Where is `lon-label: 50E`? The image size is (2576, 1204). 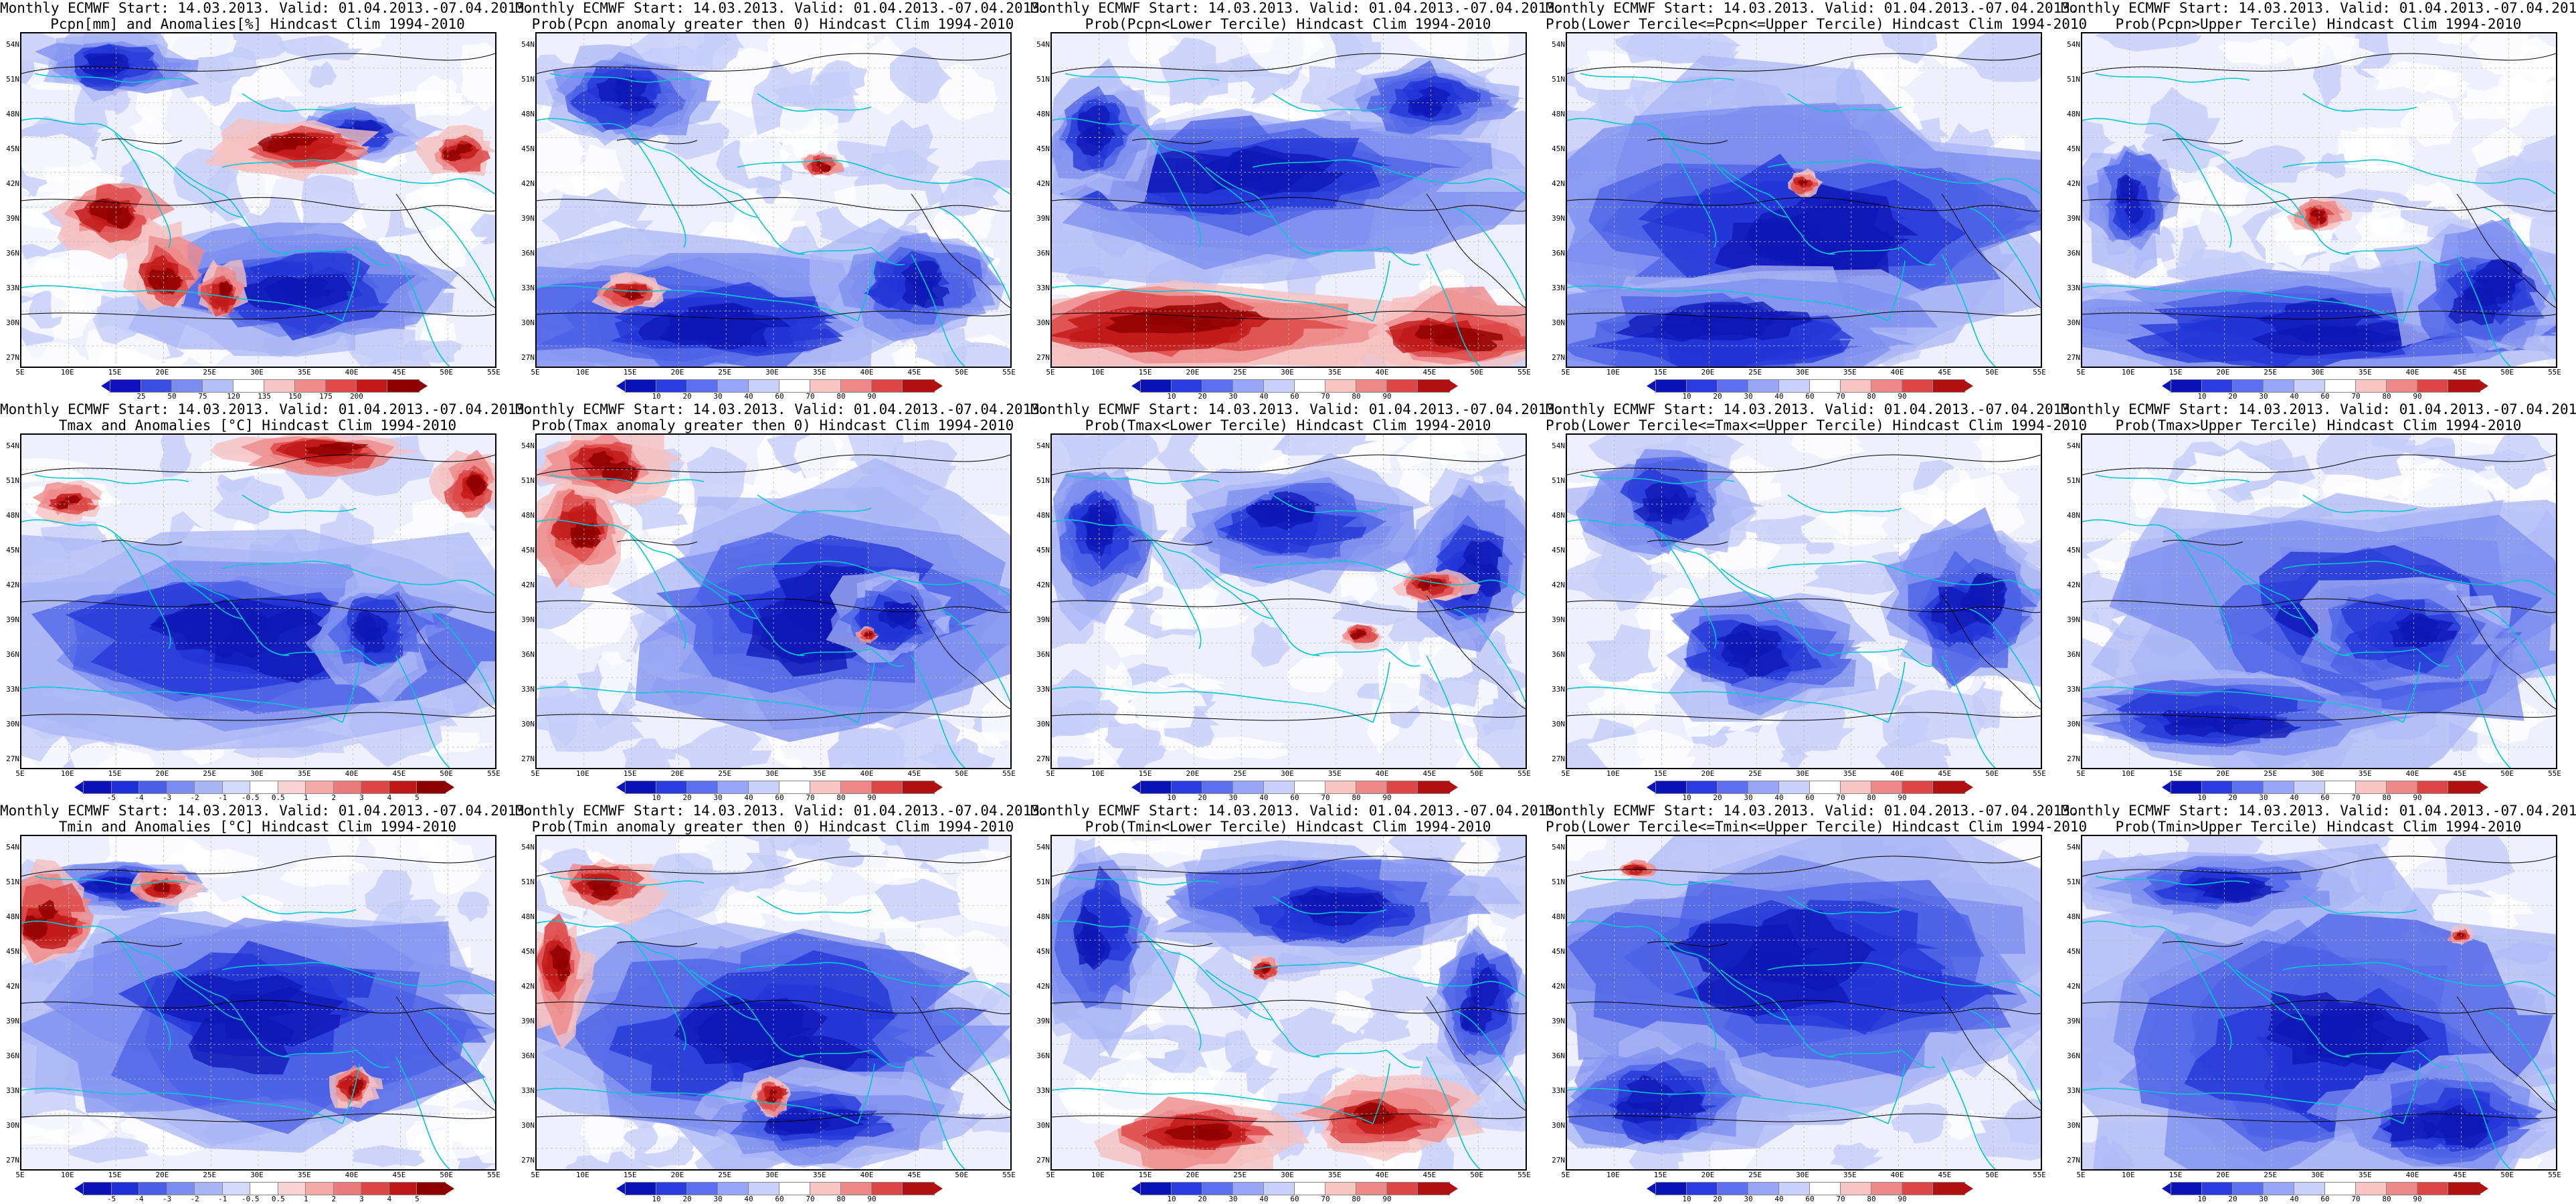
lon-label: 50E is located at coordinates (447, 372).